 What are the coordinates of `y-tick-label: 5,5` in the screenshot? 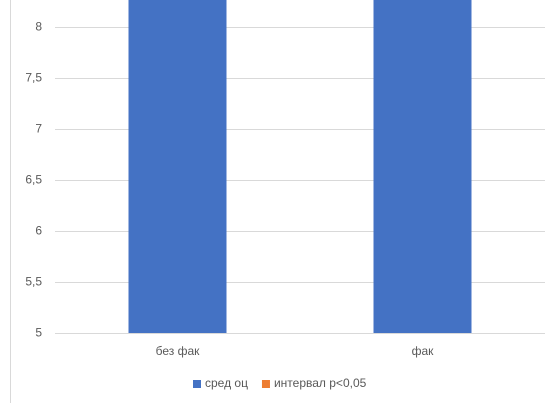 It's located at (33, 282).